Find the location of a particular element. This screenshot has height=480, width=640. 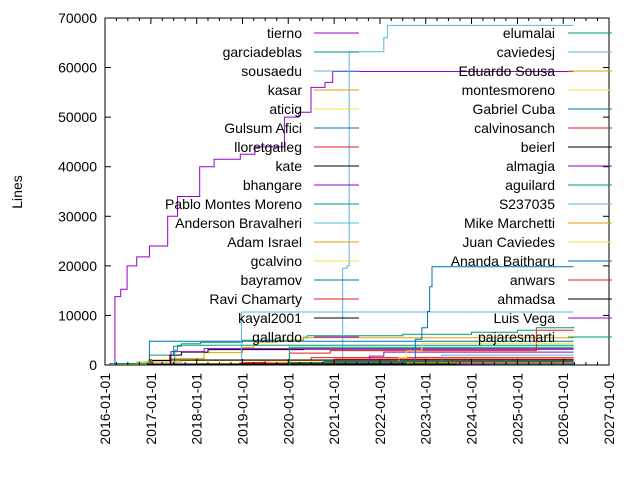

y-tick-label: 70000 is located at coordinates (77, 18).